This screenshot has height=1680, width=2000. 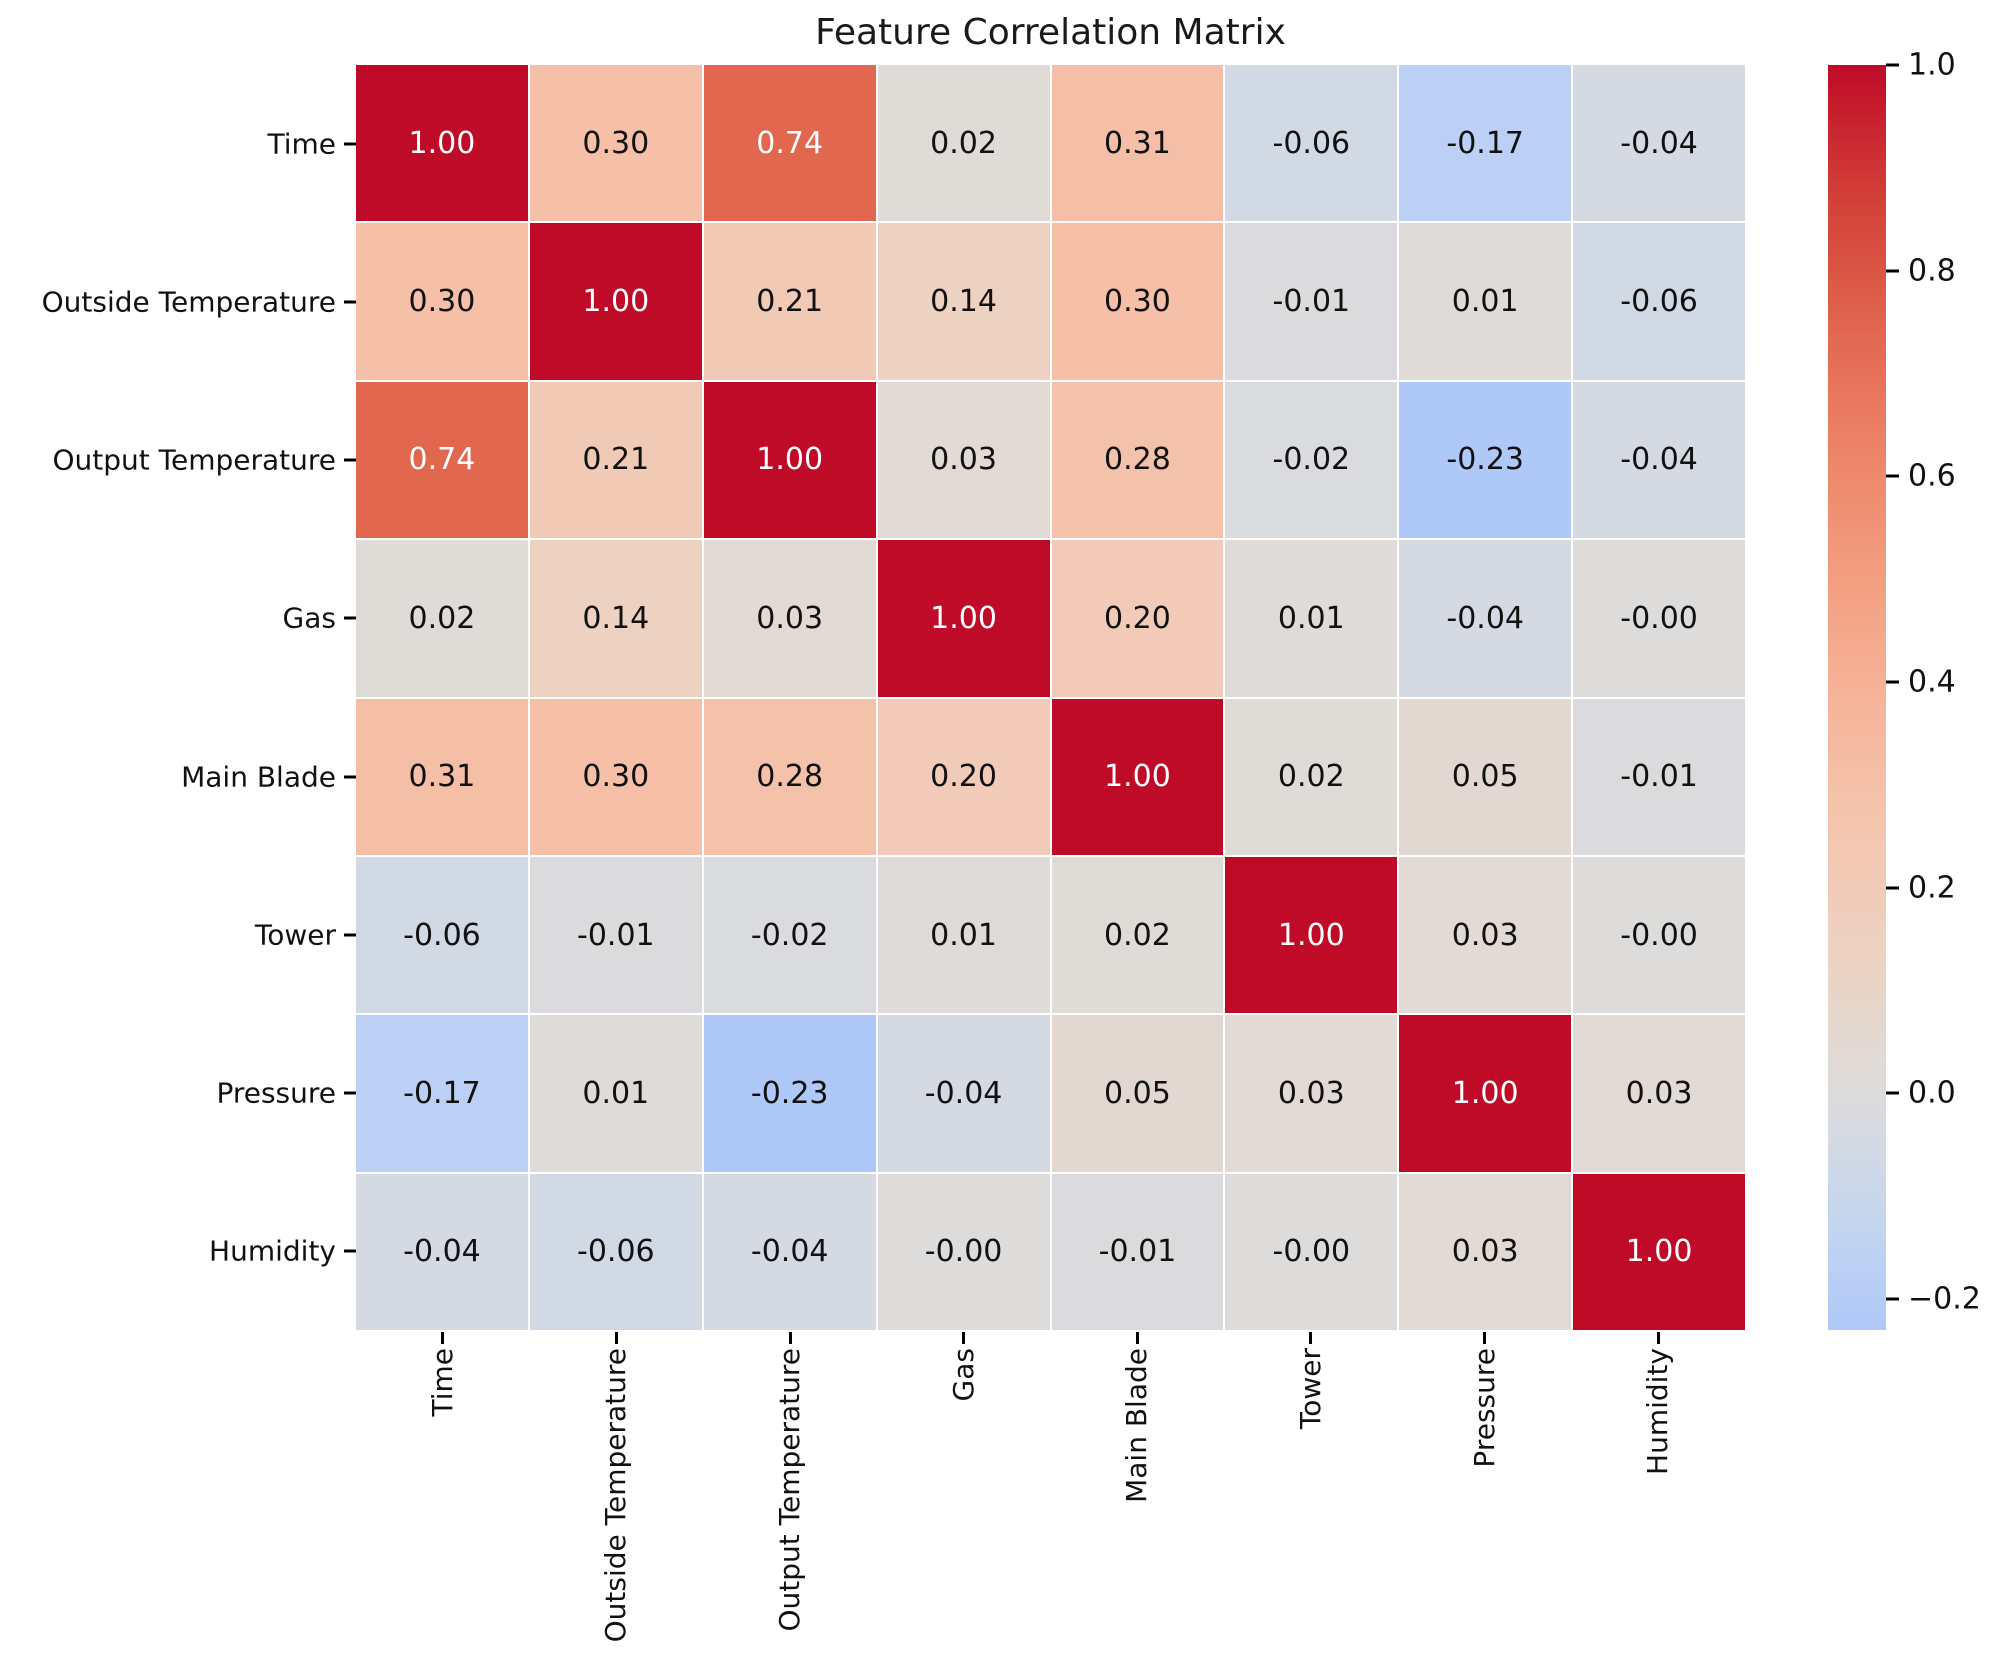 What do you see at coordinates (301, 144) in the screenshot?
I see `y-axis-label: Time` at bounding box center [301, 144].